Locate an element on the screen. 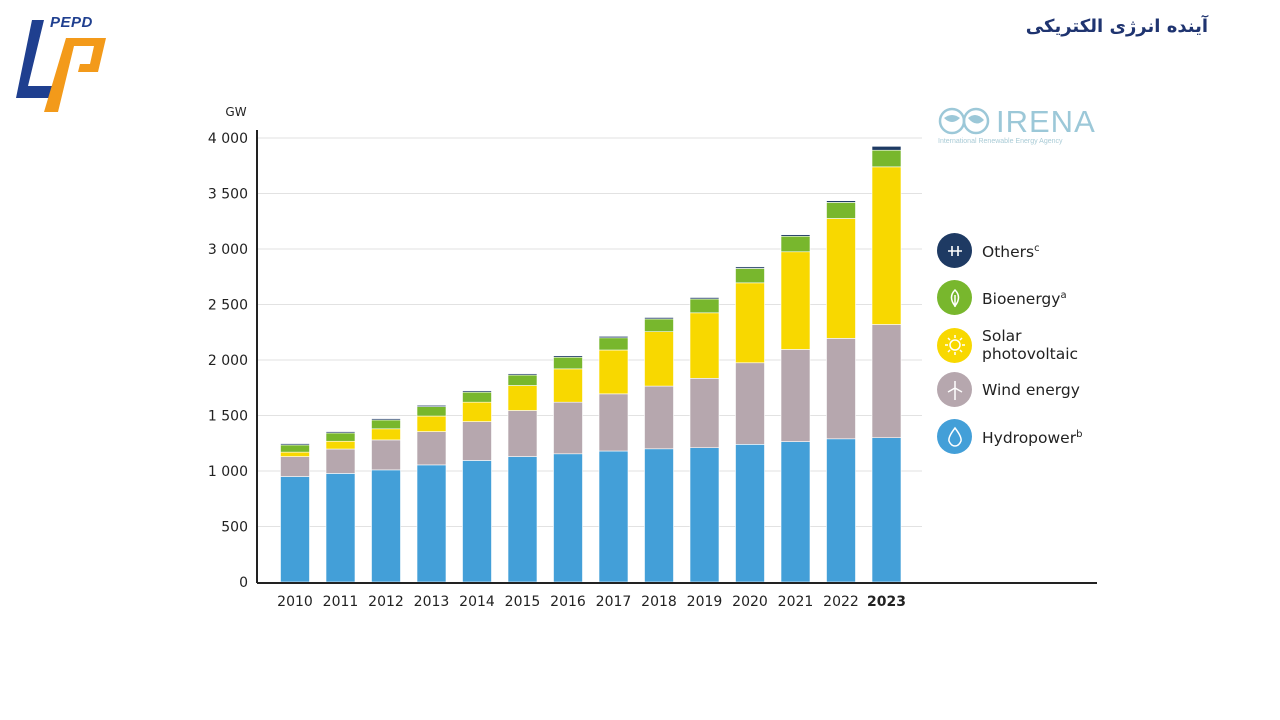  y-axis-unit-label: GW is located at coordinates (235, 112).